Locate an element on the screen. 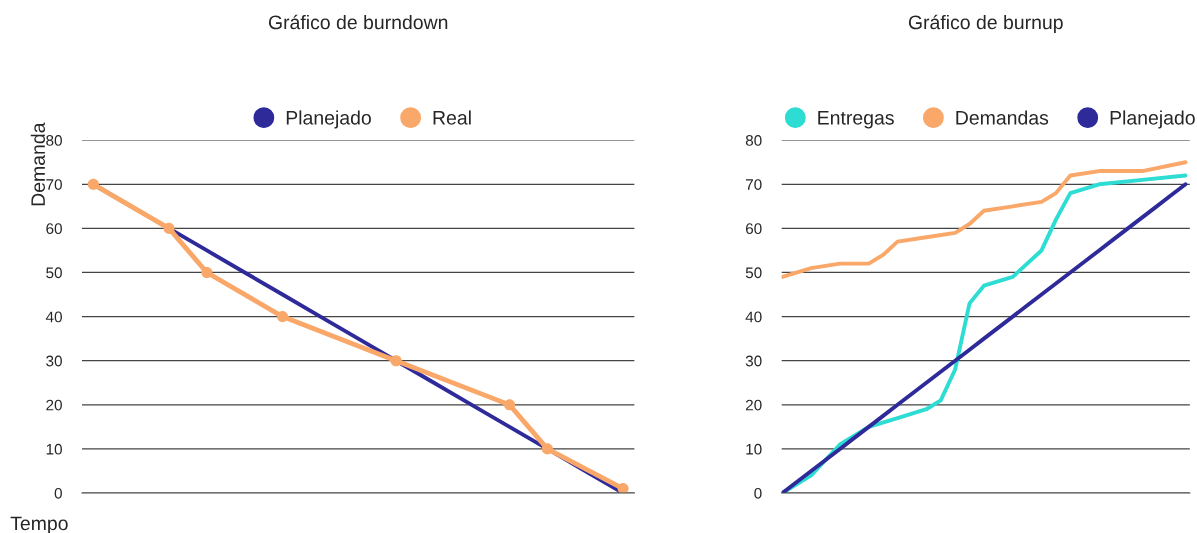 This screenshot has height=533, width=1197. legend-label: Real is located at coordinates (452, 117).